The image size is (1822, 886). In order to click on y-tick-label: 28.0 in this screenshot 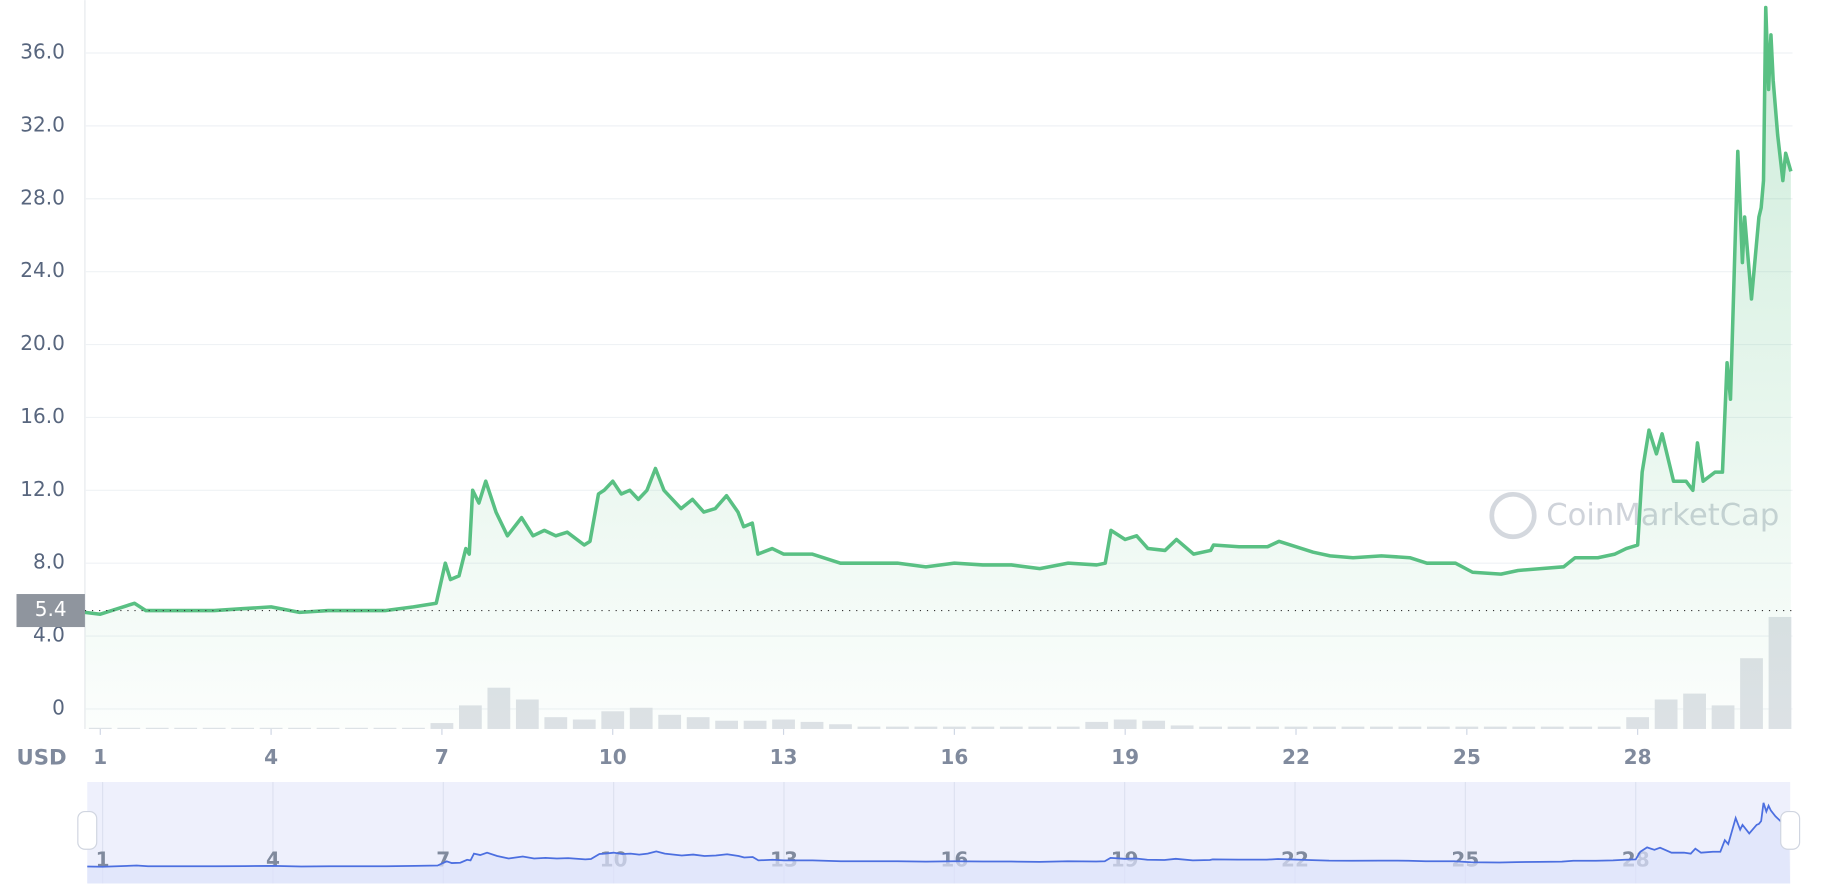, I will do `click(42, 197)`.